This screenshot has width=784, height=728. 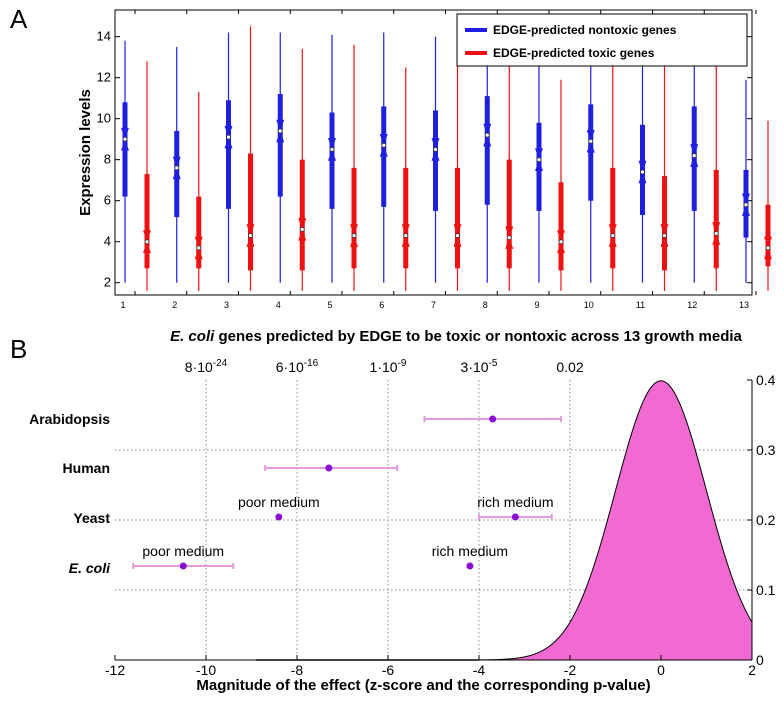 I want to click on top-tick-base: 6·10, so click(x=290, y=367).